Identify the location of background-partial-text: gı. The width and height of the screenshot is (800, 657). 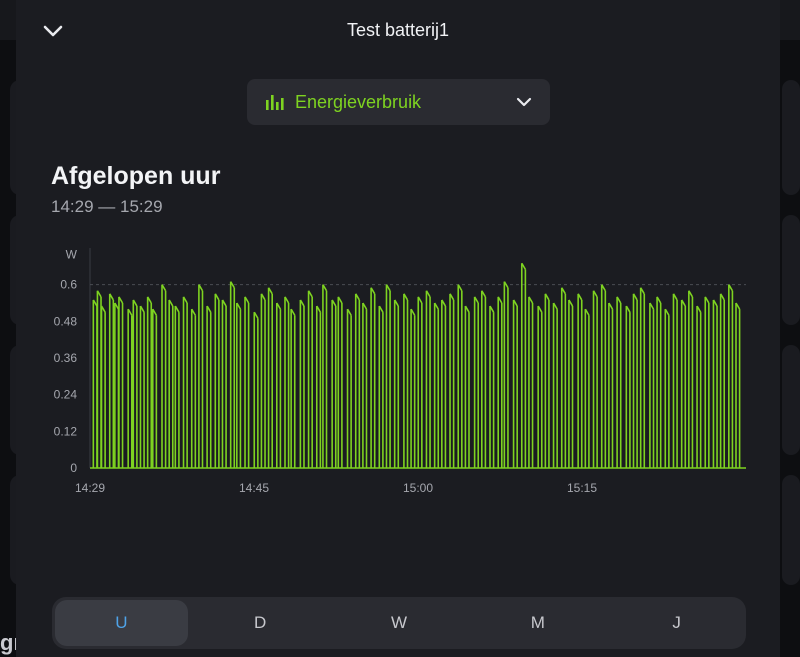
(10, 642).